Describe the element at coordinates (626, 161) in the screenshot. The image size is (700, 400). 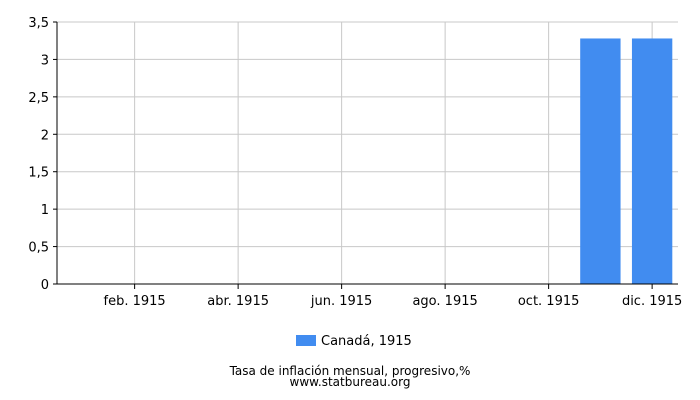
I see `bars` at that location.